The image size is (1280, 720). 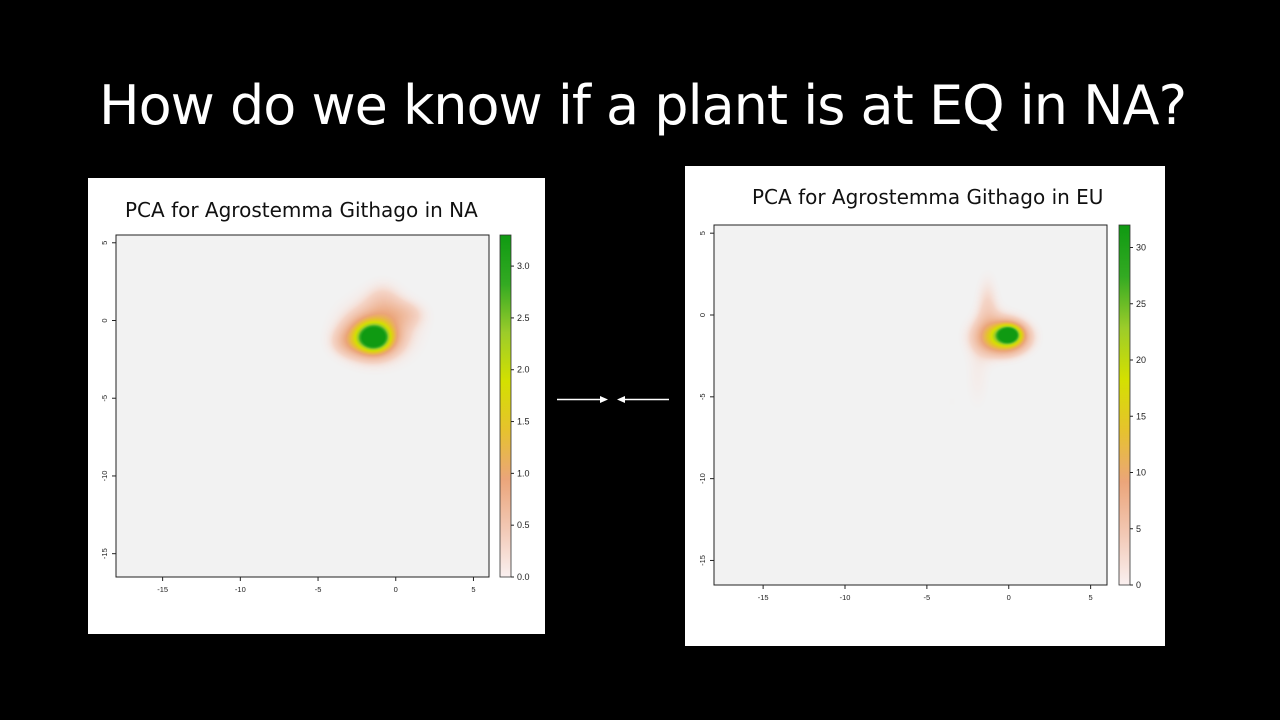 What do you see at coordinates (523, 473) in the screenshot?
I see `colorbar-tick-label: 1.0` at bounding box center [523, 473].